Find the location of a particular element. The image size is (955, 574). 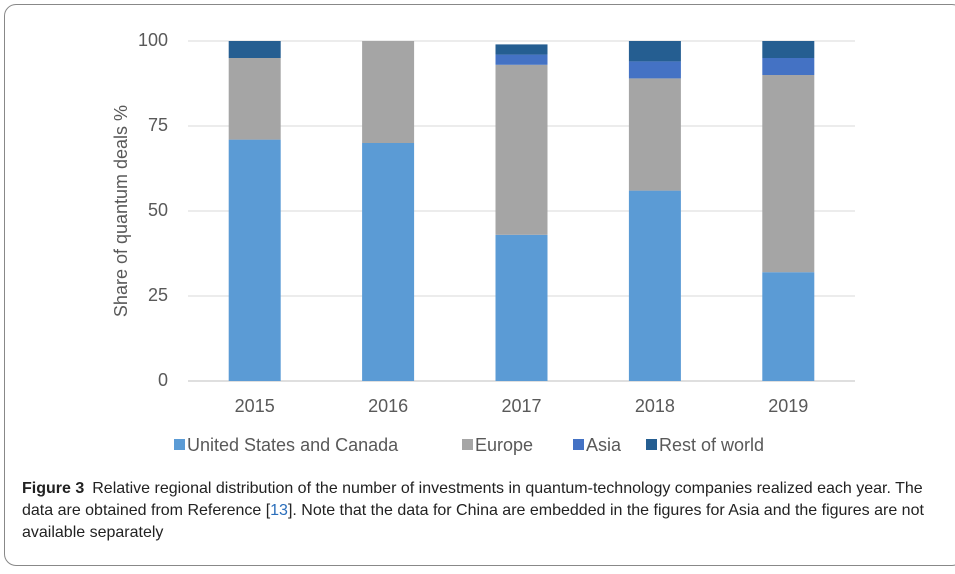

y-tick-label: 25 is located at coordinates (158, 295).